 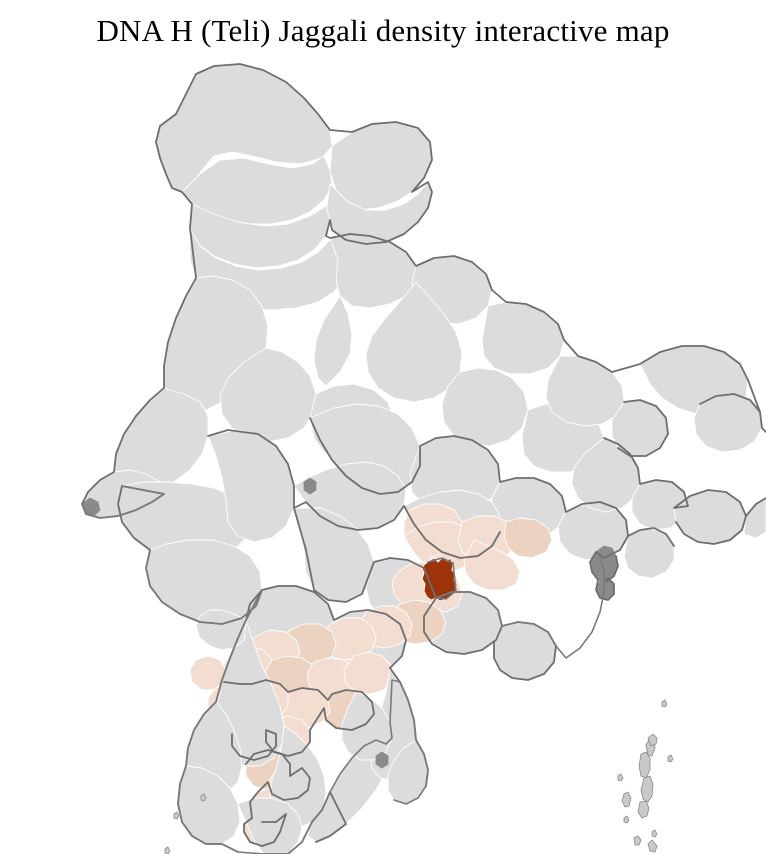 I want to click on andaman-nicobar-islands, so click(x=645, y=776).